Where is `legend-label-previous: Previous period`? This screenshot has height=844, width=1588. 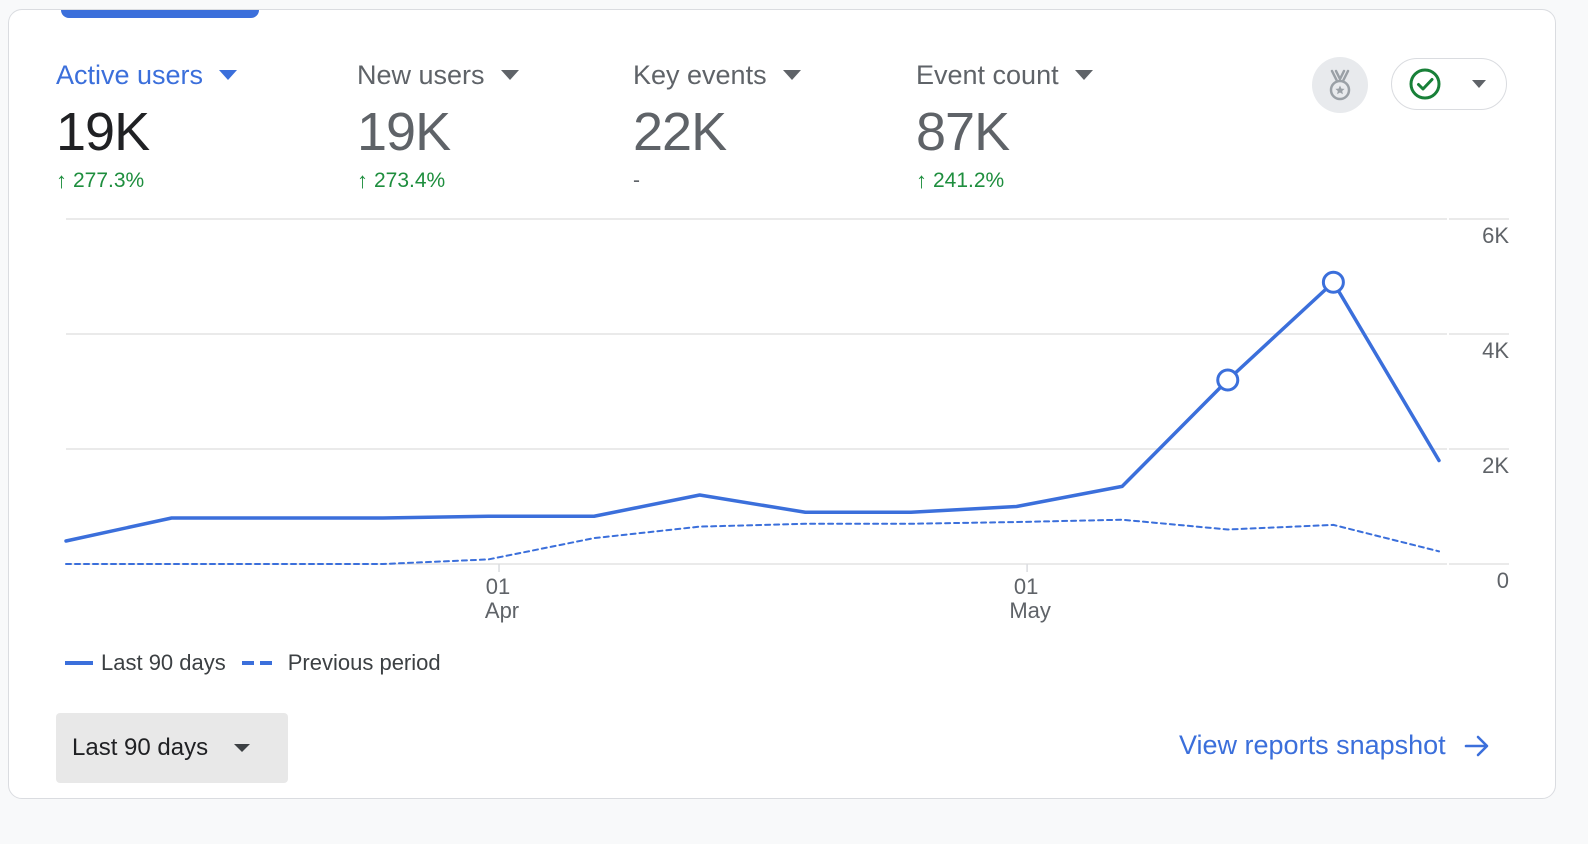 legend-label-previous: Previous period is located at coordinates (364, 662).